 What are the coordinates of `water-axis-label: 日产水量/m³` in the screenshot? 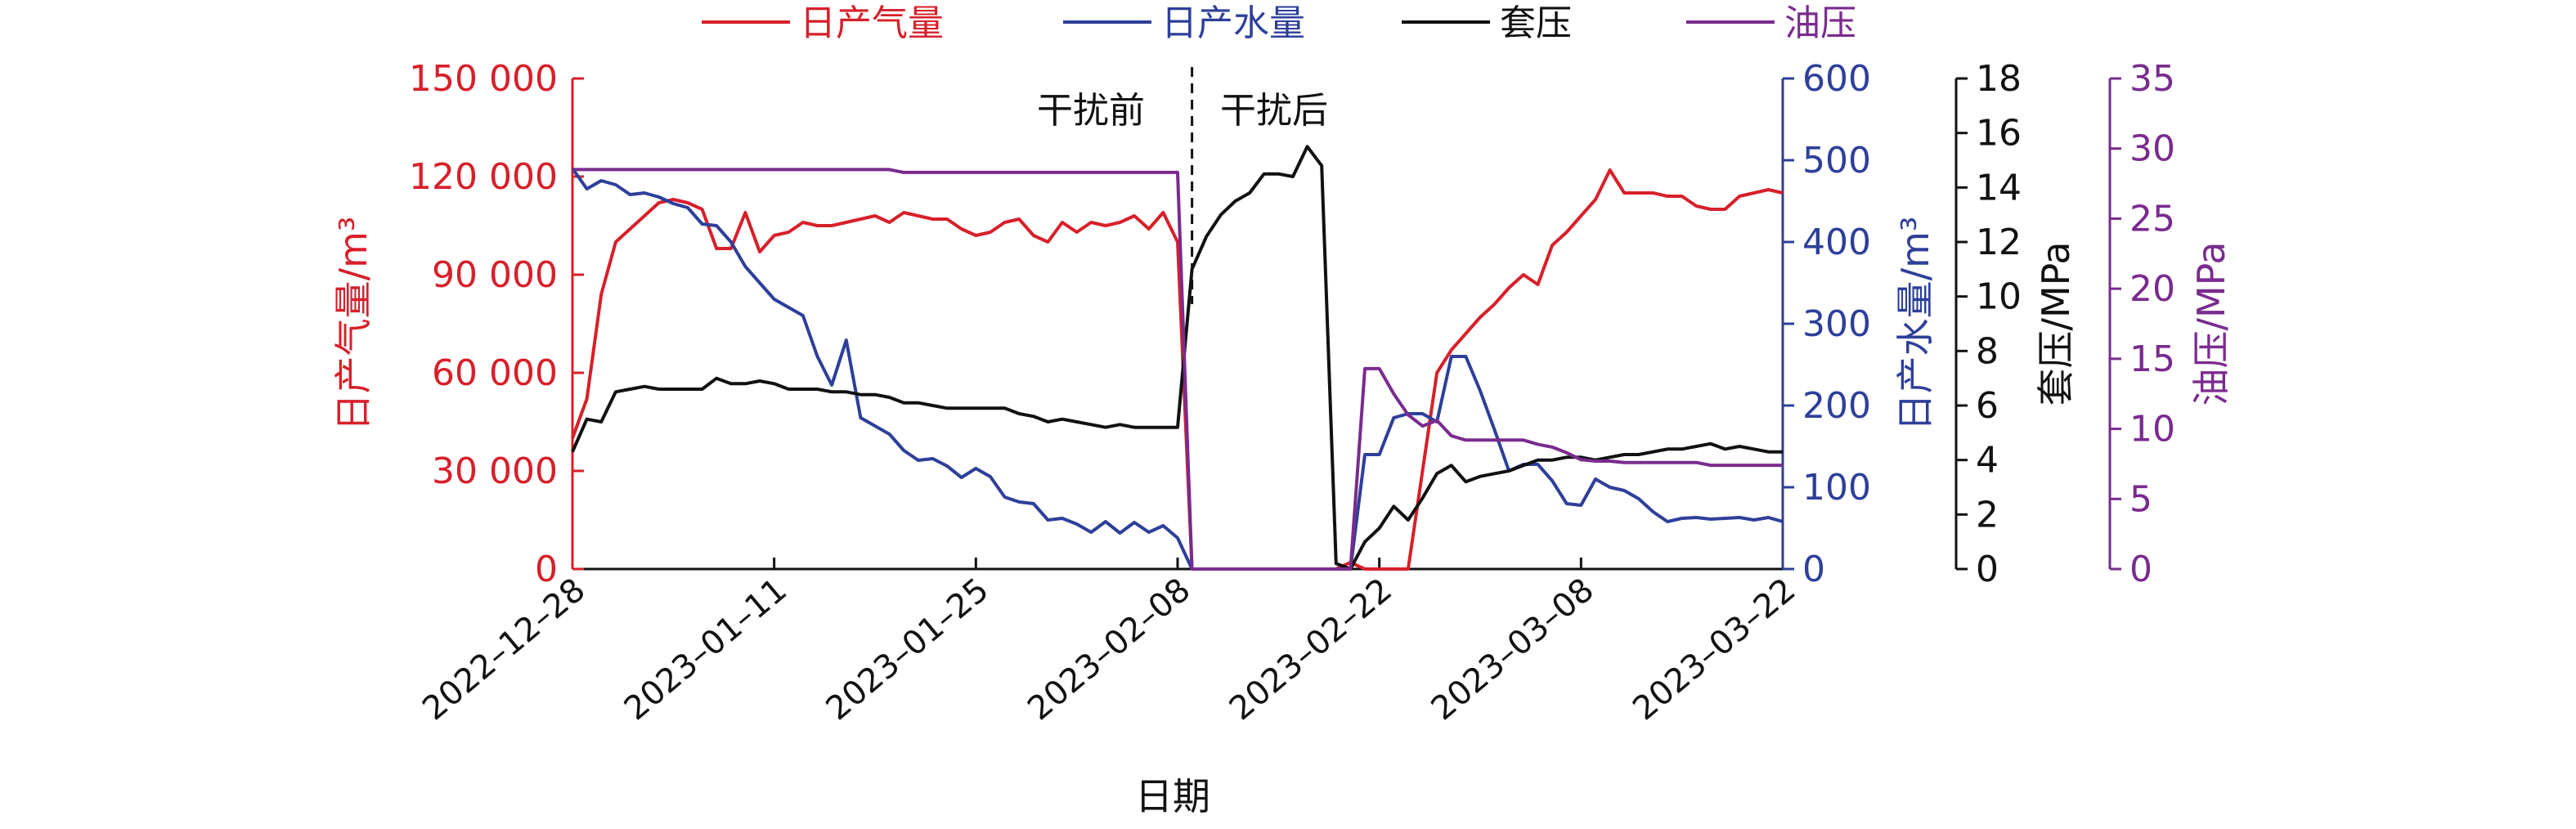 It's located at (1915, 324).